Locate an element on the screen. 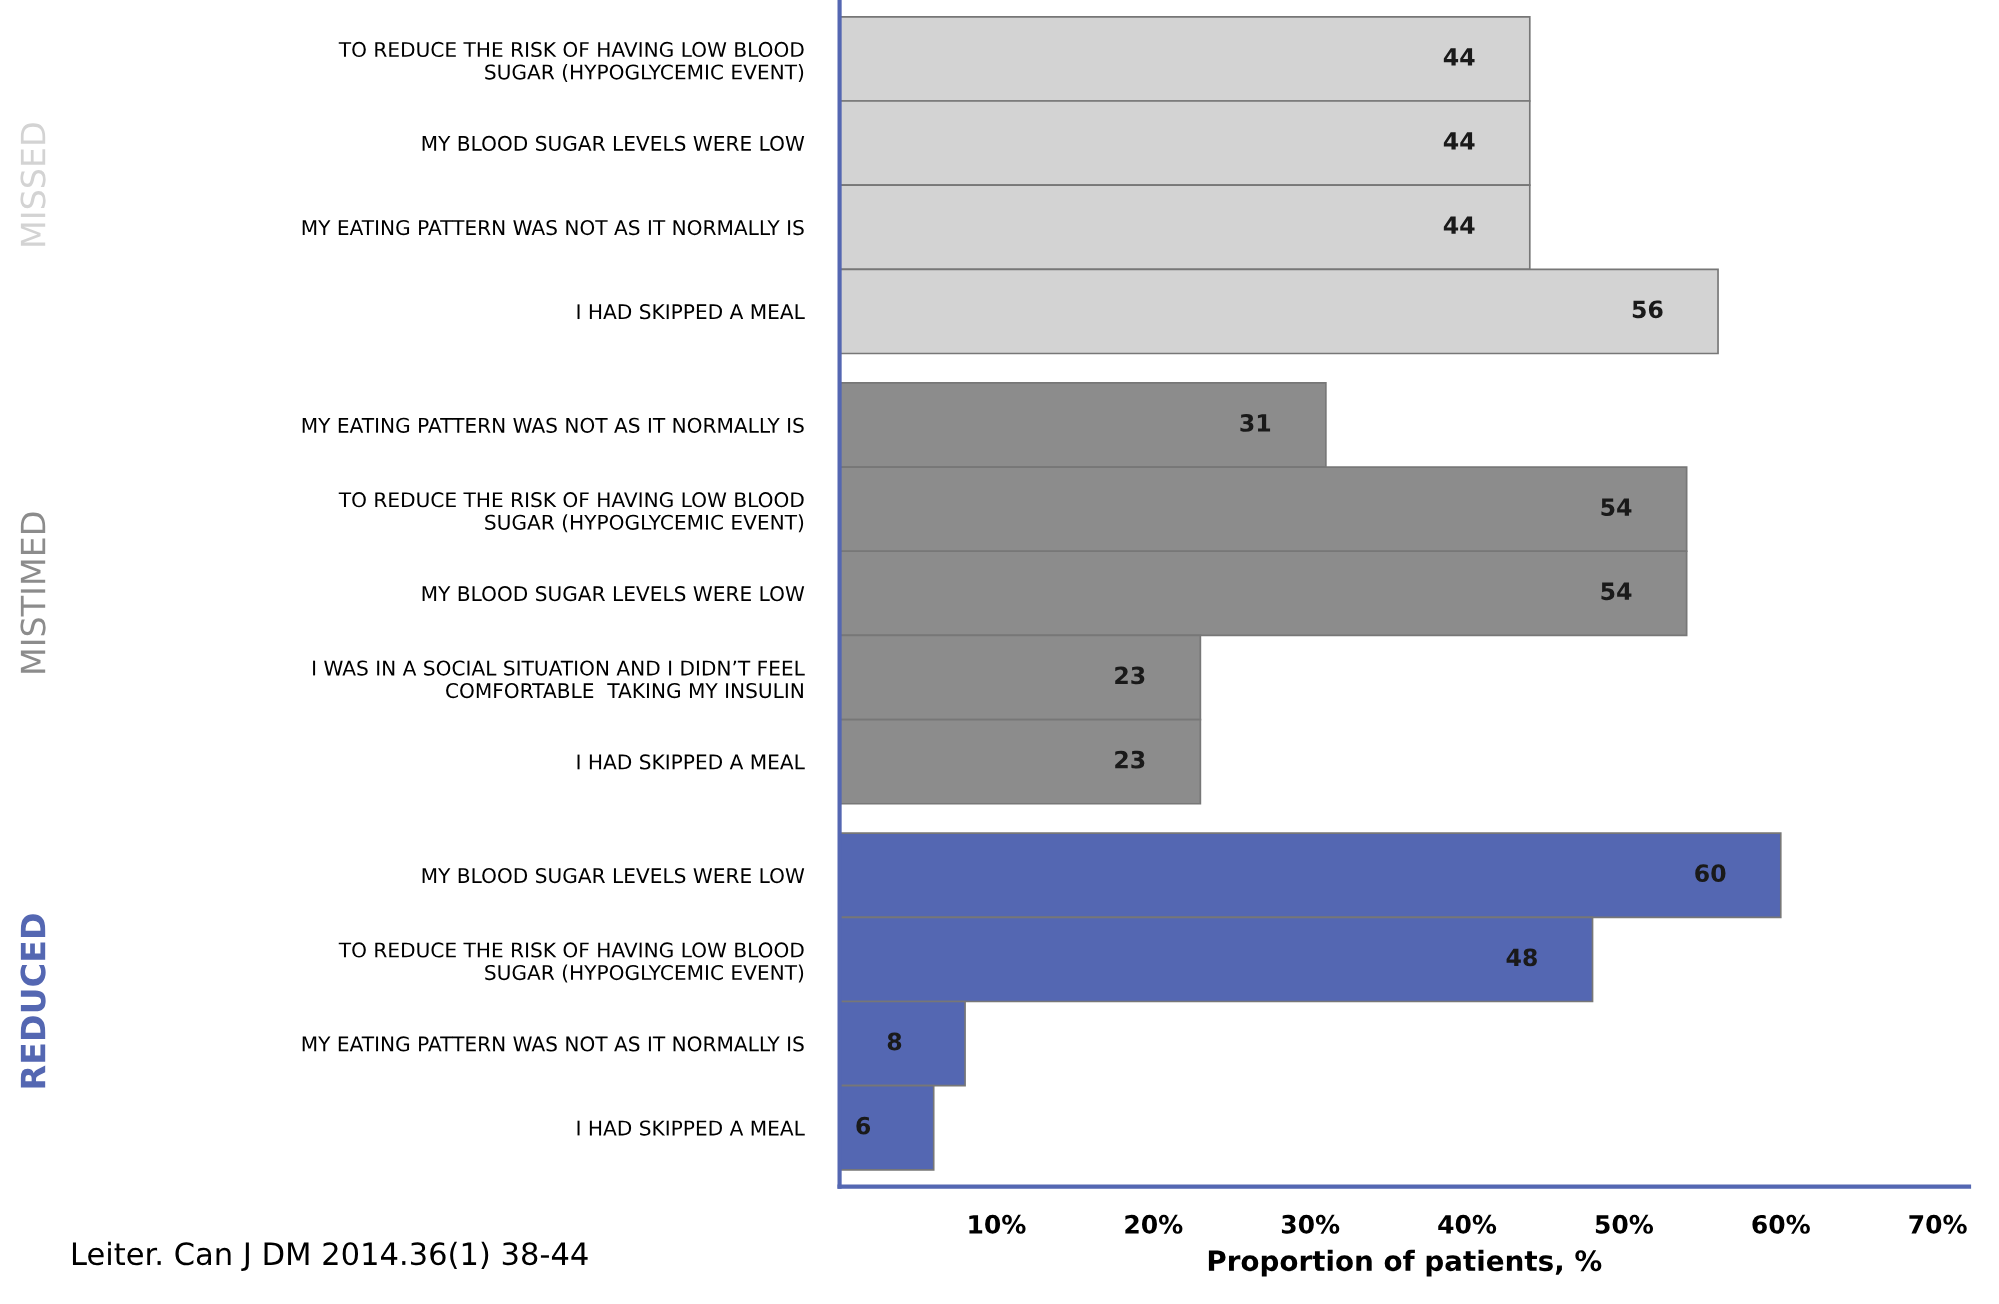 The width and height of the screenshot is (1999, 1304). text: REDUCED is located at coordinates (33, 1001).